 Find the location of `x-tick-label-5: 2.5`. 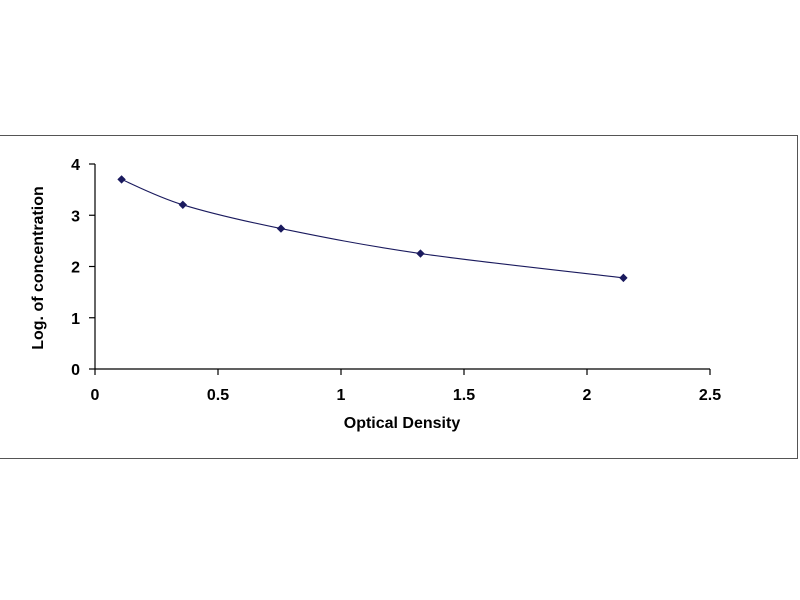

x-tick-label-5: 2.5 is located at coordinates (710, 395).